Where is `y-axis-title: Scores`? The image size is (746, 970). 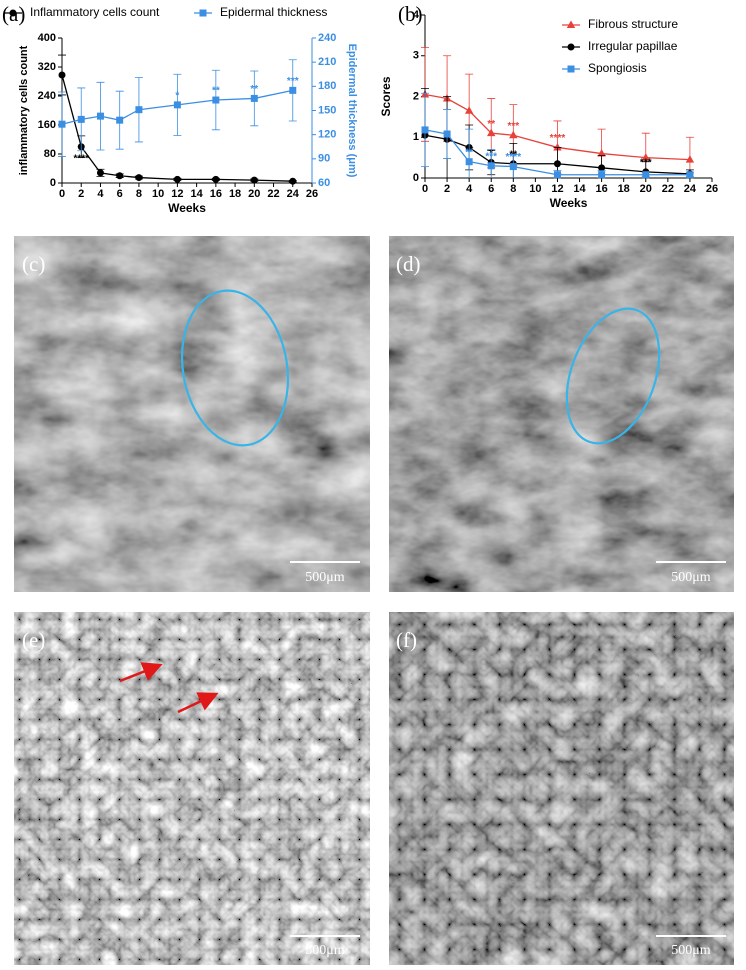 y-axis-title: Scores is located at coordinates (386, 96).